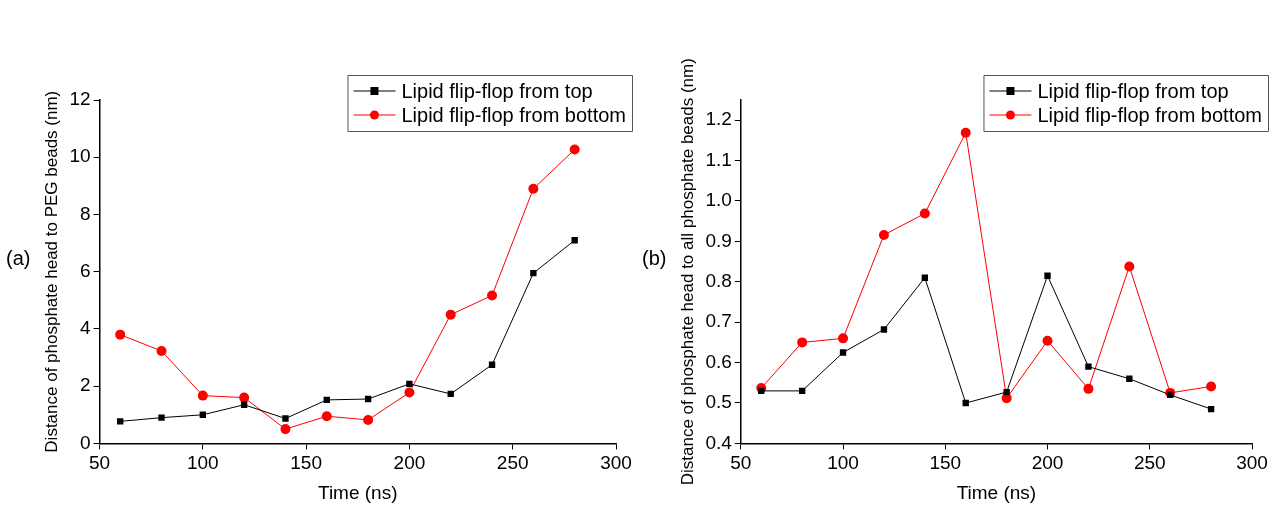 Image resolution: width=1272 pixels, height=515 pixels. What do you see at coordinates (51, 271) in the screenshot?
I see `y-axis-title: Distance of phosphate head to PEG beads (nm)` at bounding box center [51, 271].